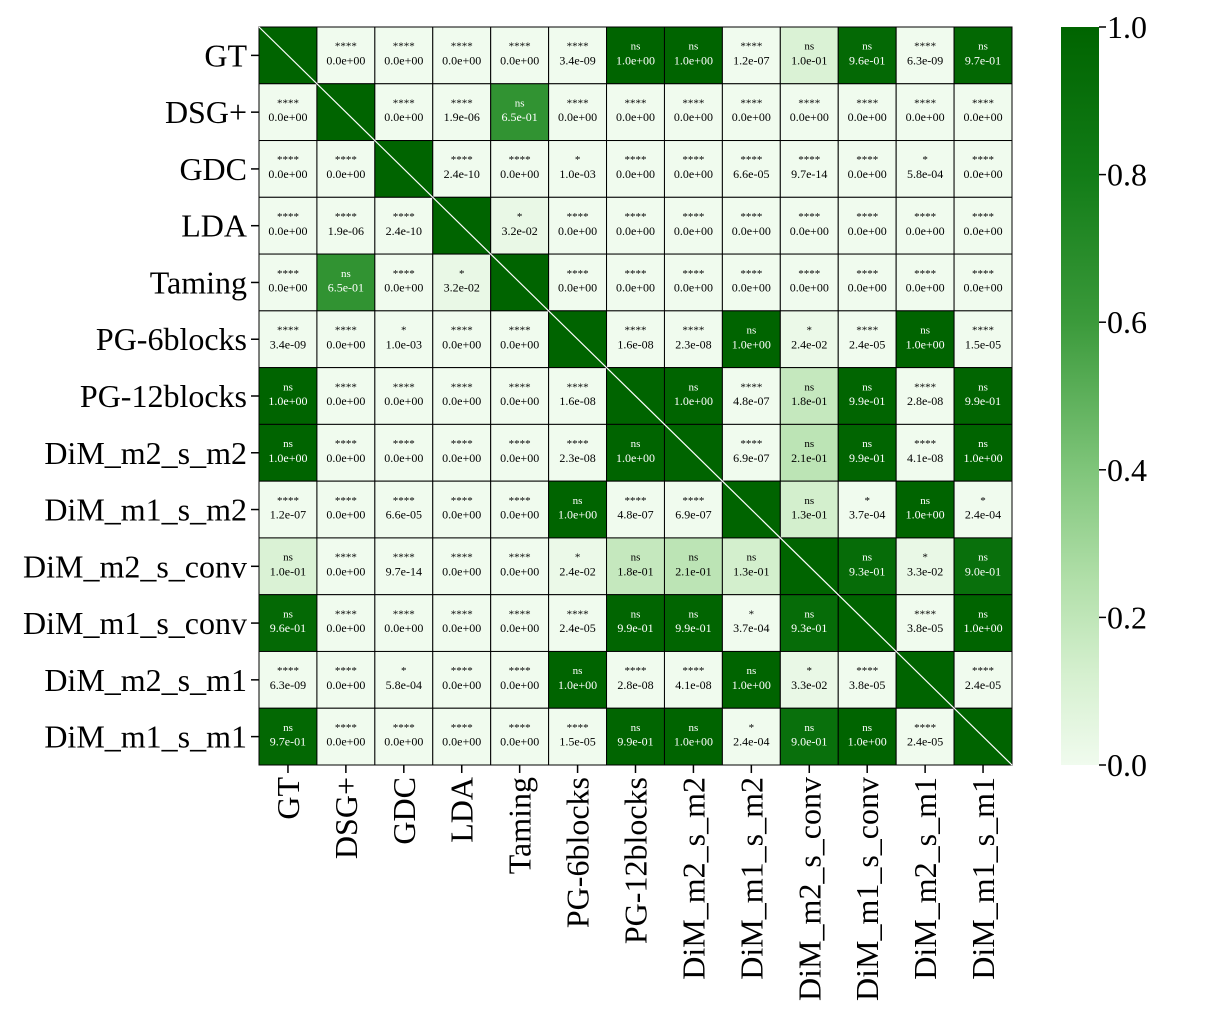 The height and width of the screenshot is (1024, 1216). What do you see at coordinates (925, 60) in the screenshot?
I see `cell-pvalue-label: 6.3e-09` at bounding box center [925, 60].